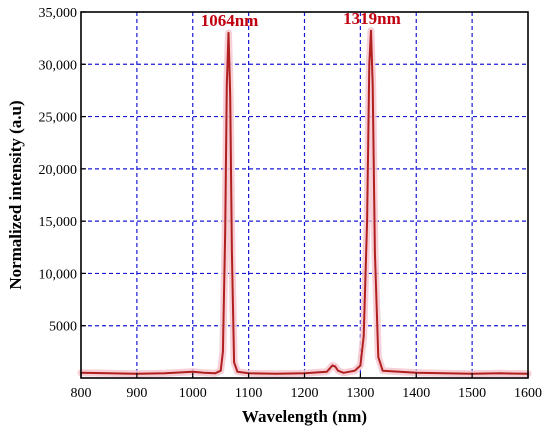 The image size is (550, 434). What do you see at coordinates (301, 19) in the screenshot?
I see `peak-annotations: 1064nm 1319nm` at bounding box center [301, 19].